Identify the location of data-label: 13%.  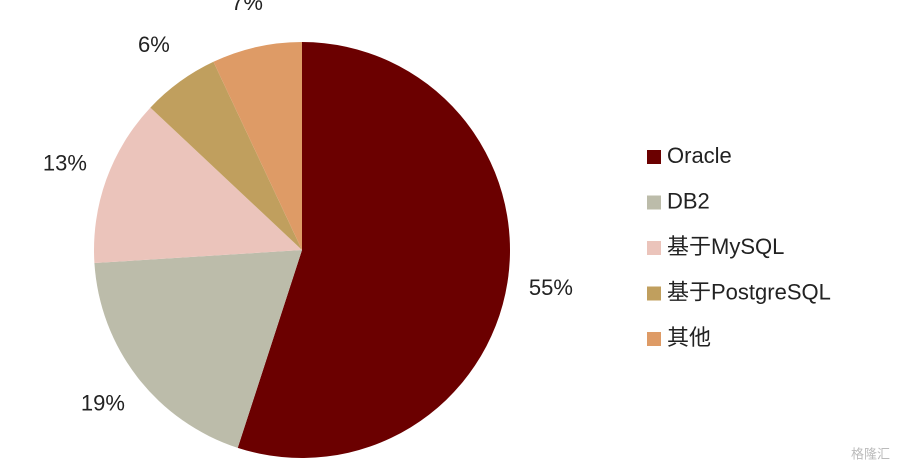
(65, 162).